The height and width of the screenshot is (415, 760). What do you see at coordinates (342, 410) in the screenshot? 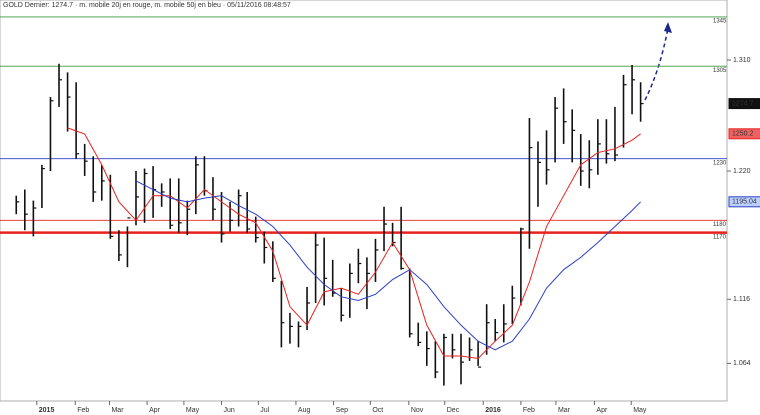
I see `x-tick-label: Sep` at bounding box center [342, 410].